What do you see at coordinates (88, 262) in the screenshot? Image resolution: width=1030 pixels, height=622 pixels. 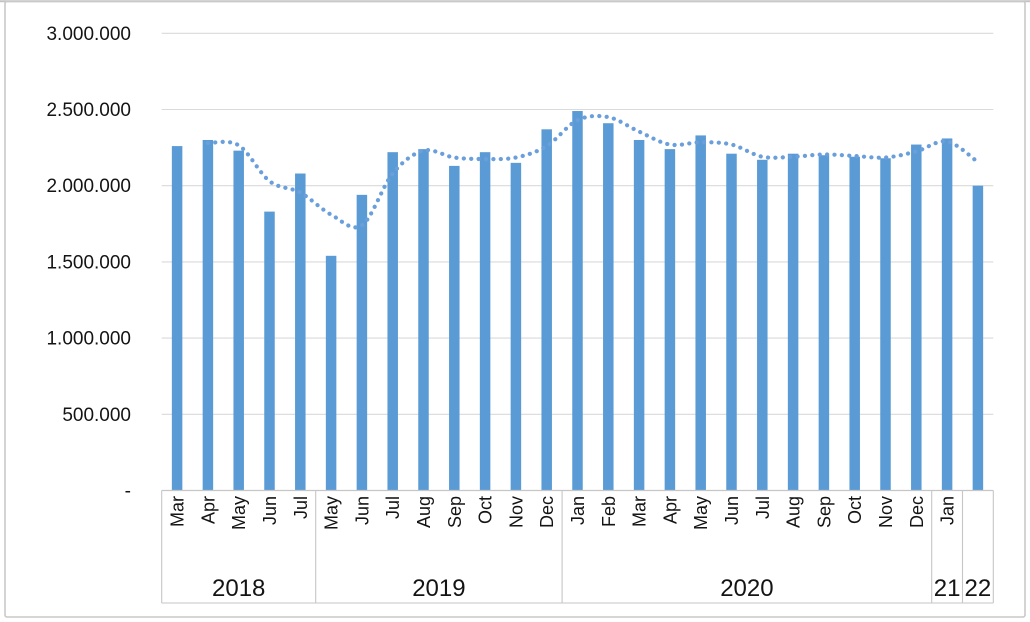 I see `y-axis-tick-label: 1.500.000` at bounding box center [88, 262].